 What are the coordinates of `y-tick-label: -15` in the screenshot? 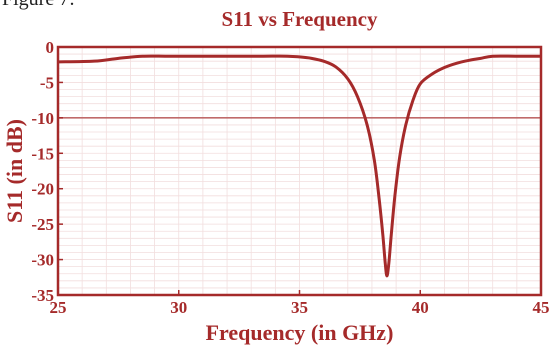 It's located at (42, 153).